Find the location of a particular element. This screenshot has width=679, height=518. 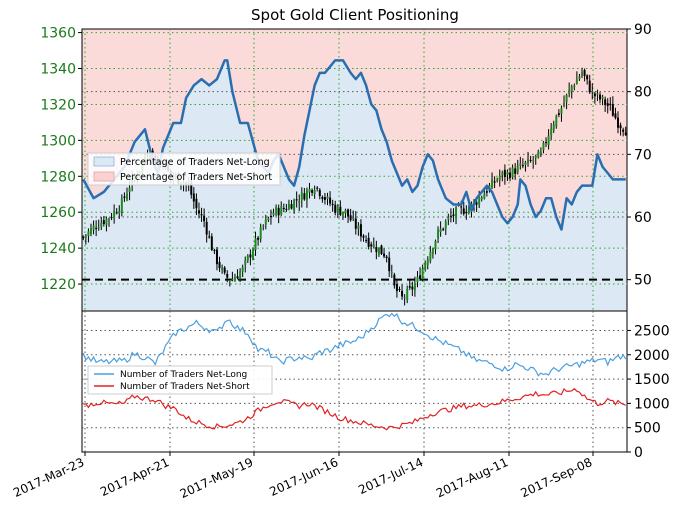

net-long-count-line is located at coordinates (354, 344).